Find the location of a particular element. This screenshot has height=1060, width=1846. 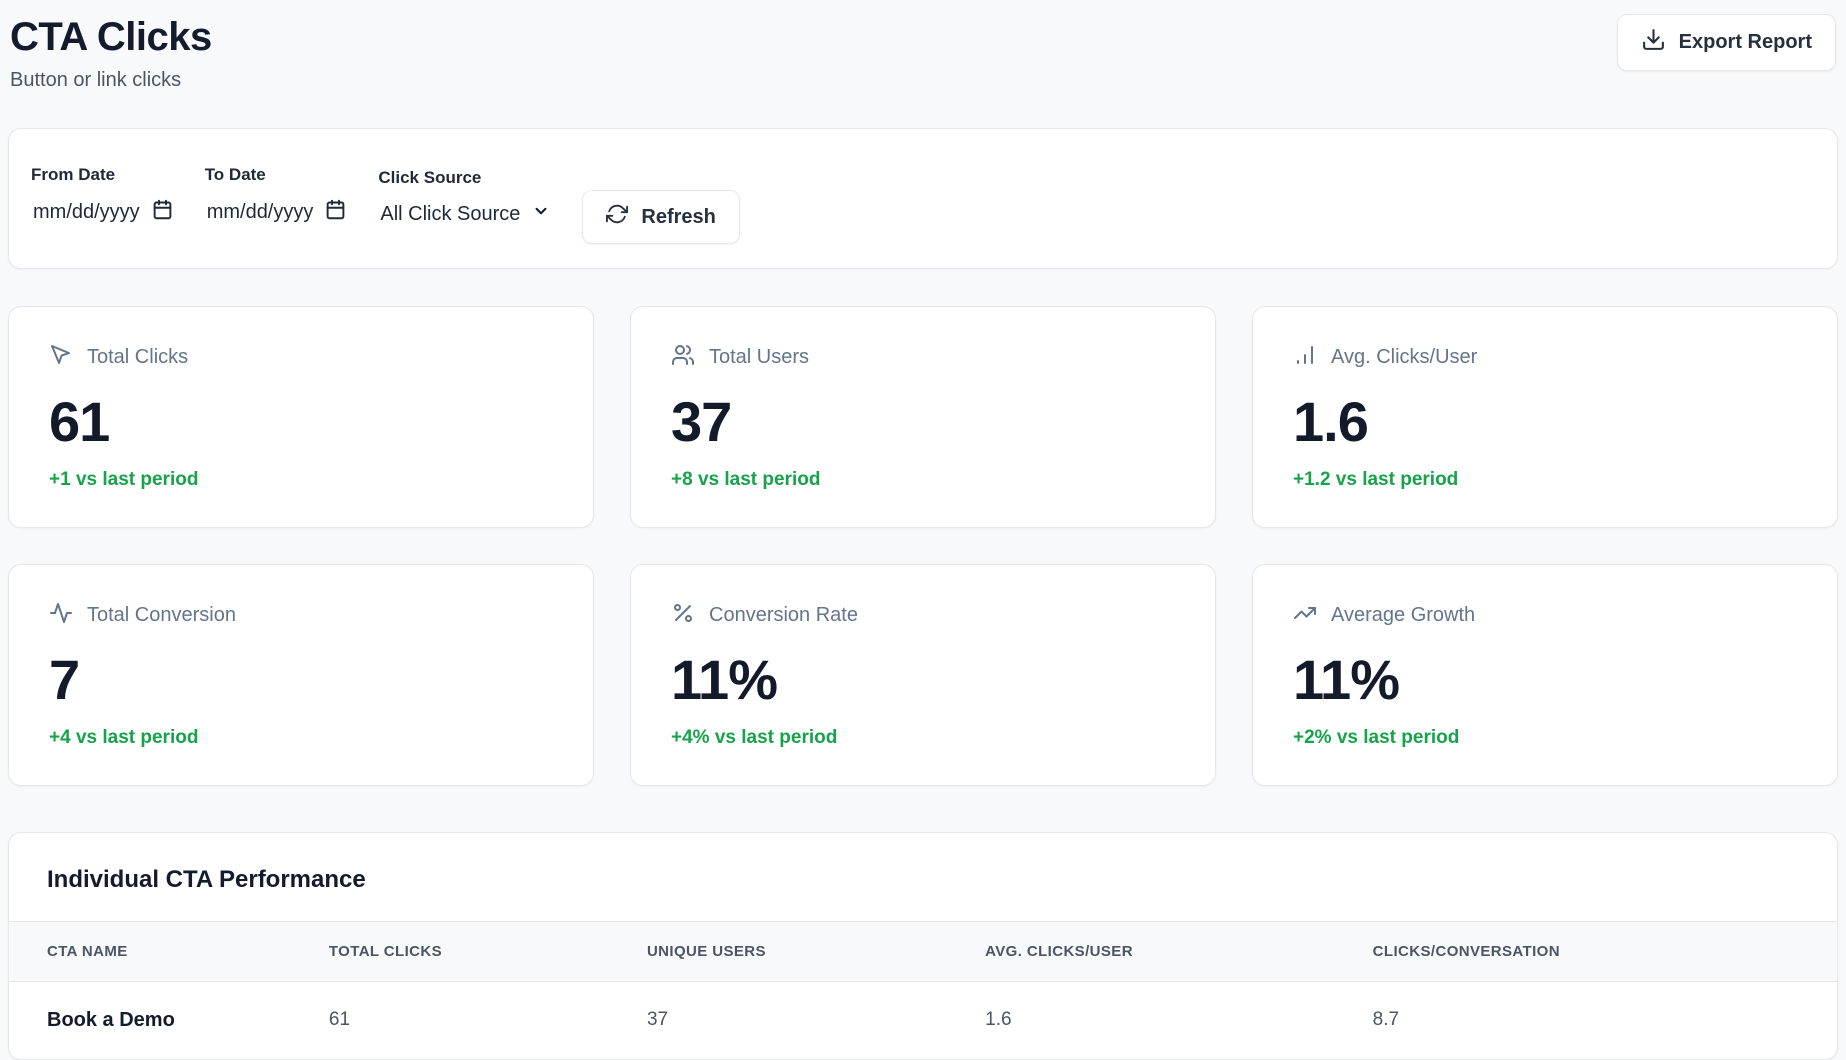

cell-clicks-conversation: 8.7 is located at coordinates (1386, 1020).